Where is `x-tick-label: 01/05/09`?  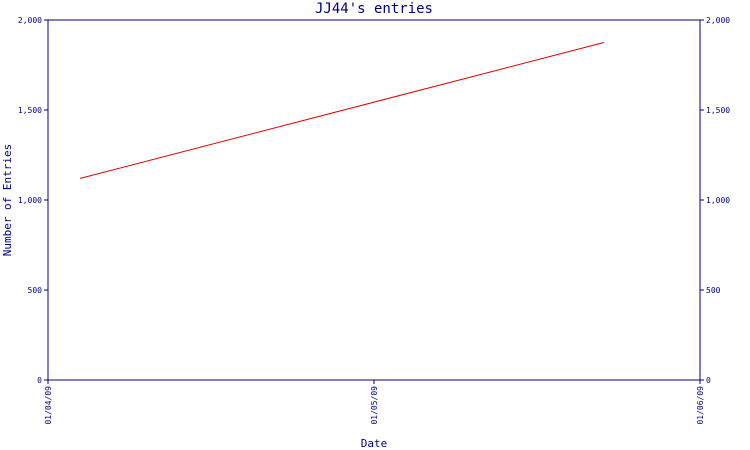 x-tick-label: 01/05/09 is located at coordinates (374, 405).